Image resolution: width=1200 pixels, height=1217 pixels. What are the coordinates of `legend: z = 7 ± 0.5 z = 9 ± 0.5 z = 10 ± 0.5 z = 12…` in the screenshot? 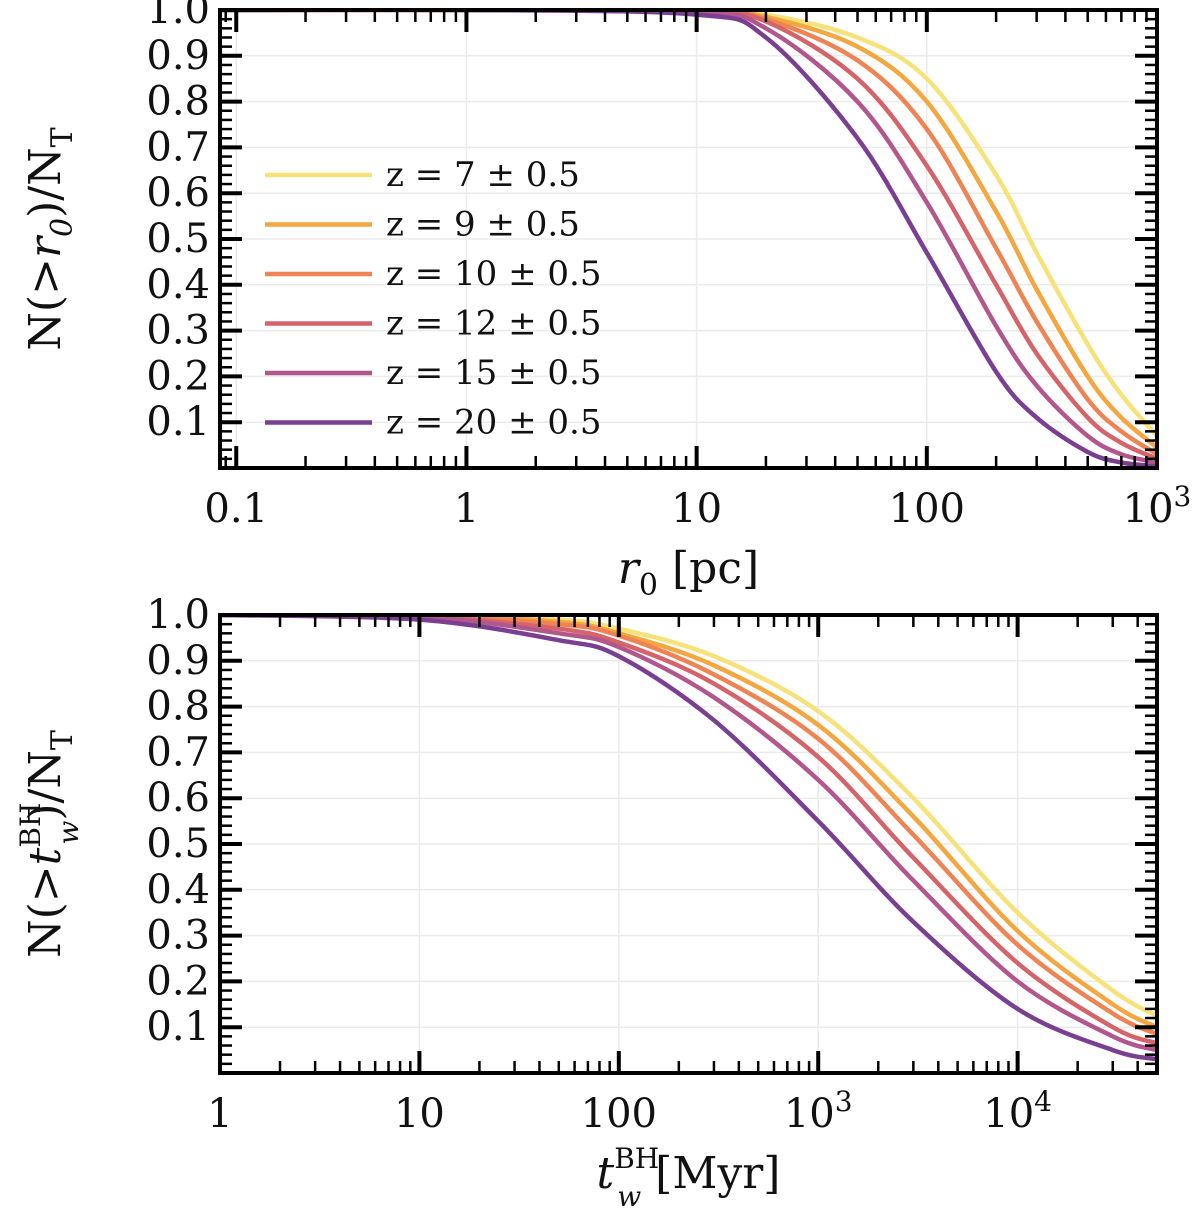 It's located at (433, 299).